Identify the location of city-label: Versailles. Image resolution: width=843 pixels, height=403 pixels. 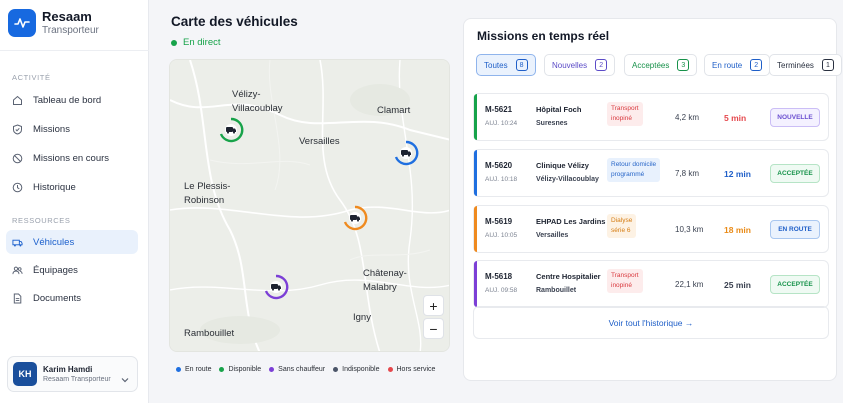
(319, 142).